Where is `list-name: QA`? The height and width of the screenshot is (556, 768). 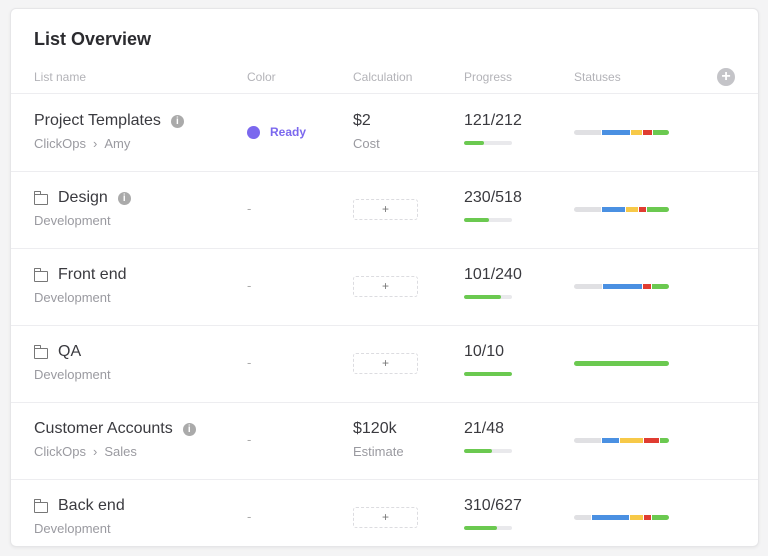 list-name: QA is located at coordinates (57, 352).